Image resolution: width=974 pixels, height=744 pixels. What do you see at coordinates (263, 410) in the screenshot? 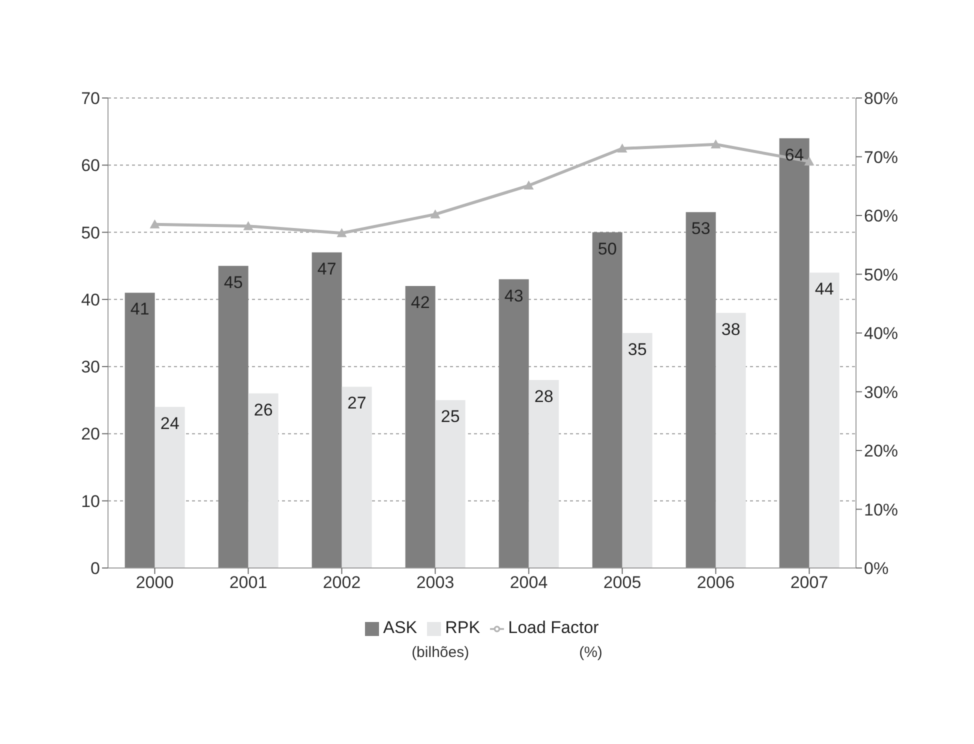
I see `data-label: 26` at bounding box center [263, 410].